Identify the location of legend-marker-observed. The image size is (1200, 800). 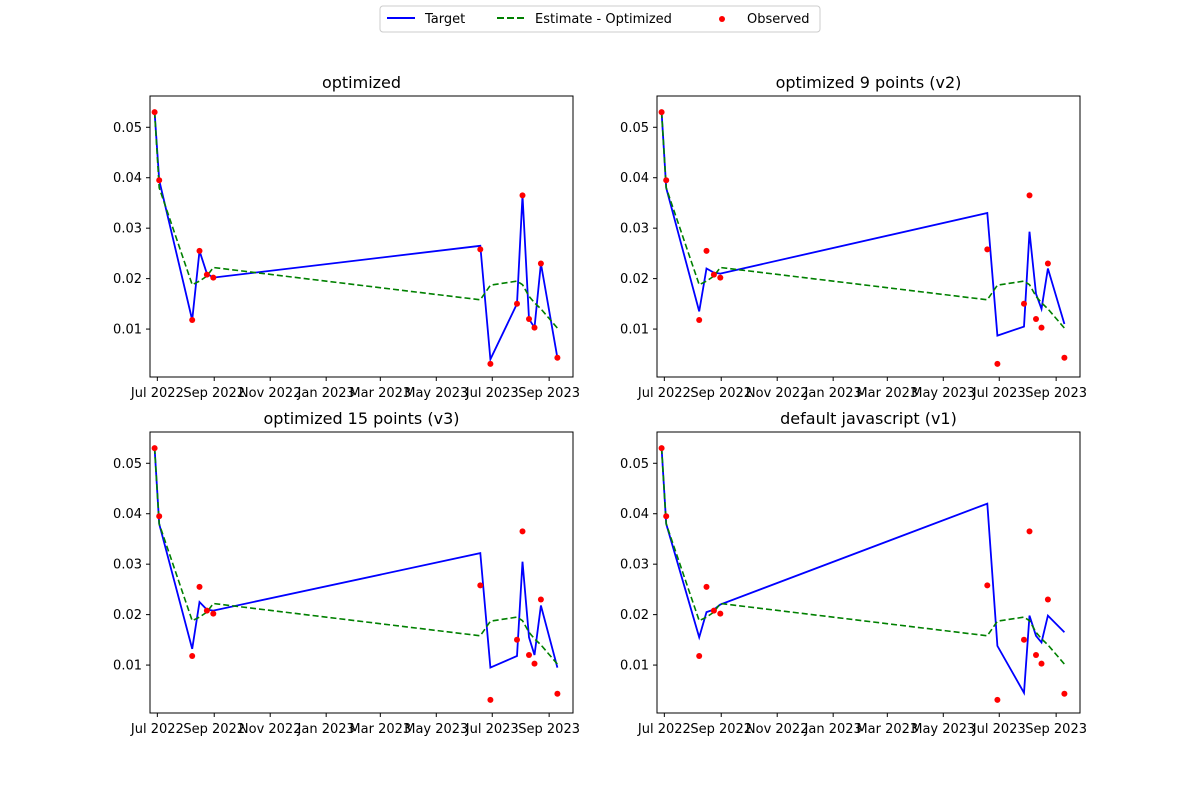
(722, 19).